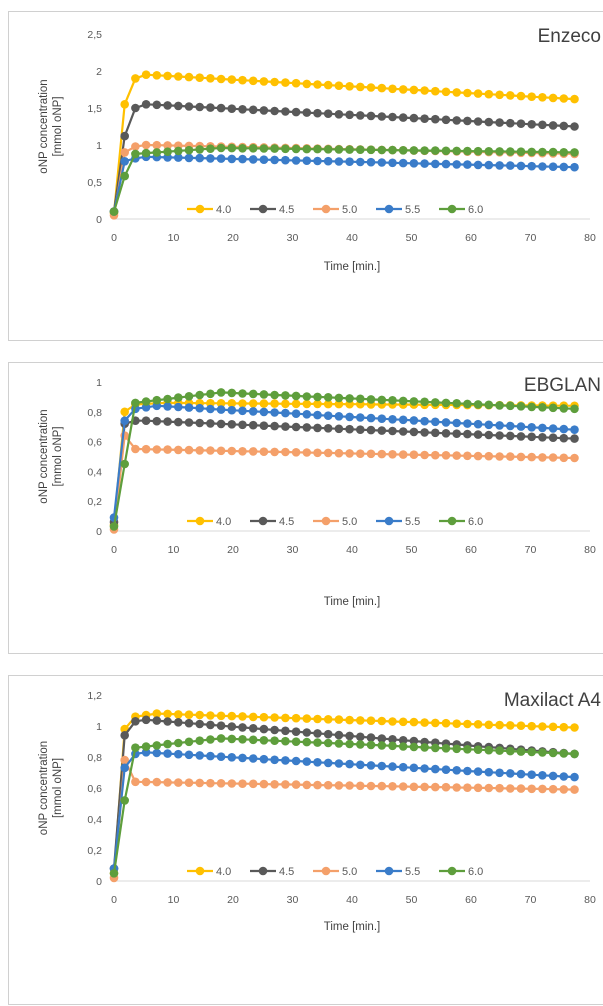 Image resolution: width=603 pixels, height=1006 pixels. I want to click on legend-item: 6.0, so click(461, 872).